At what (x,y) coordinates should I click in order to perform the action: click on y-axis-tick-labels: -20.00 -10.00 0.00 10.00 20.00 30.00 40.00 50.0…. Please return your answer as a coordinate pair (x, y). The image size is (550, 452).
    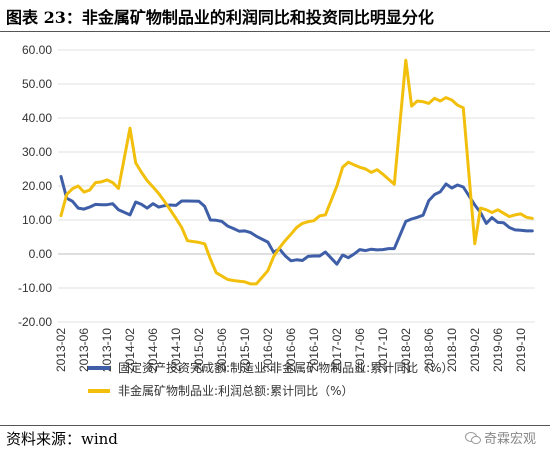
    Looking at the image, I should click on (35, 186).